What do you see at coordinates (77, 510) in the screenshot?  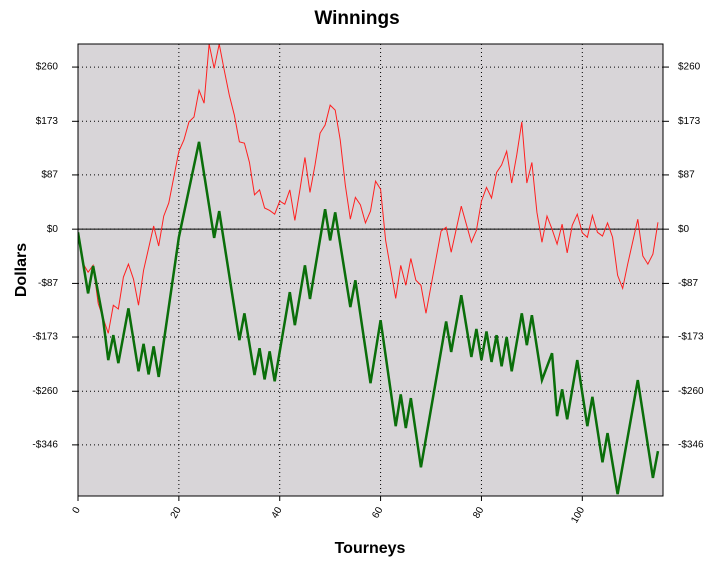 I see `x-tick-label: 0` at bounding box center [77, 510].